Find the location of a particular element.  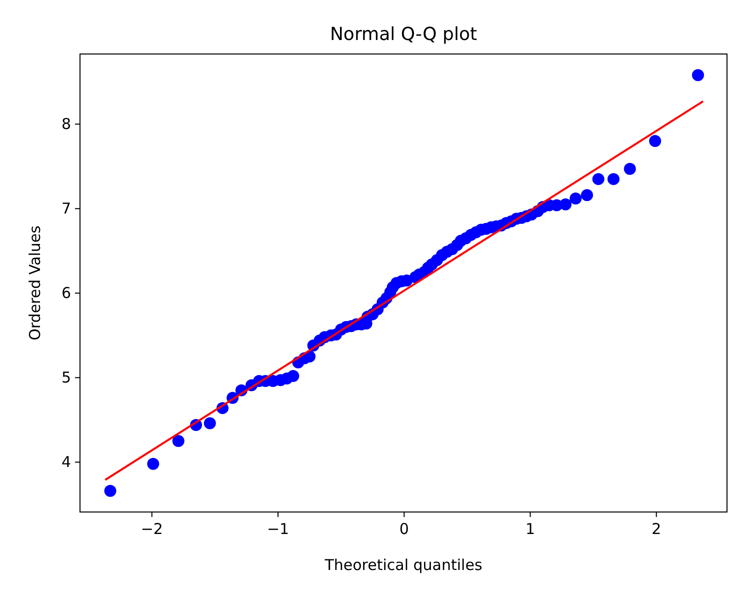

x-tick-label: 2 is located at coordinates (657, 529).